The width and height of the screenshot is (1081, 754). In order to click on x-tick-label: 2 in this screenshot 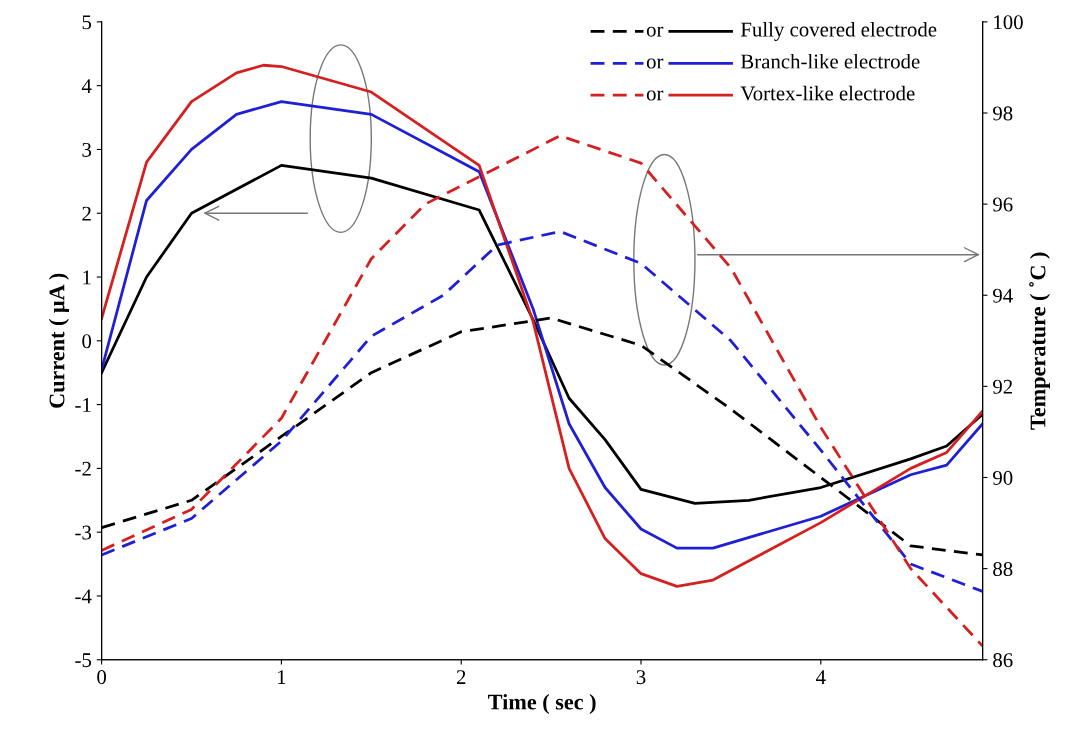, I will do `click(461, 677)`.